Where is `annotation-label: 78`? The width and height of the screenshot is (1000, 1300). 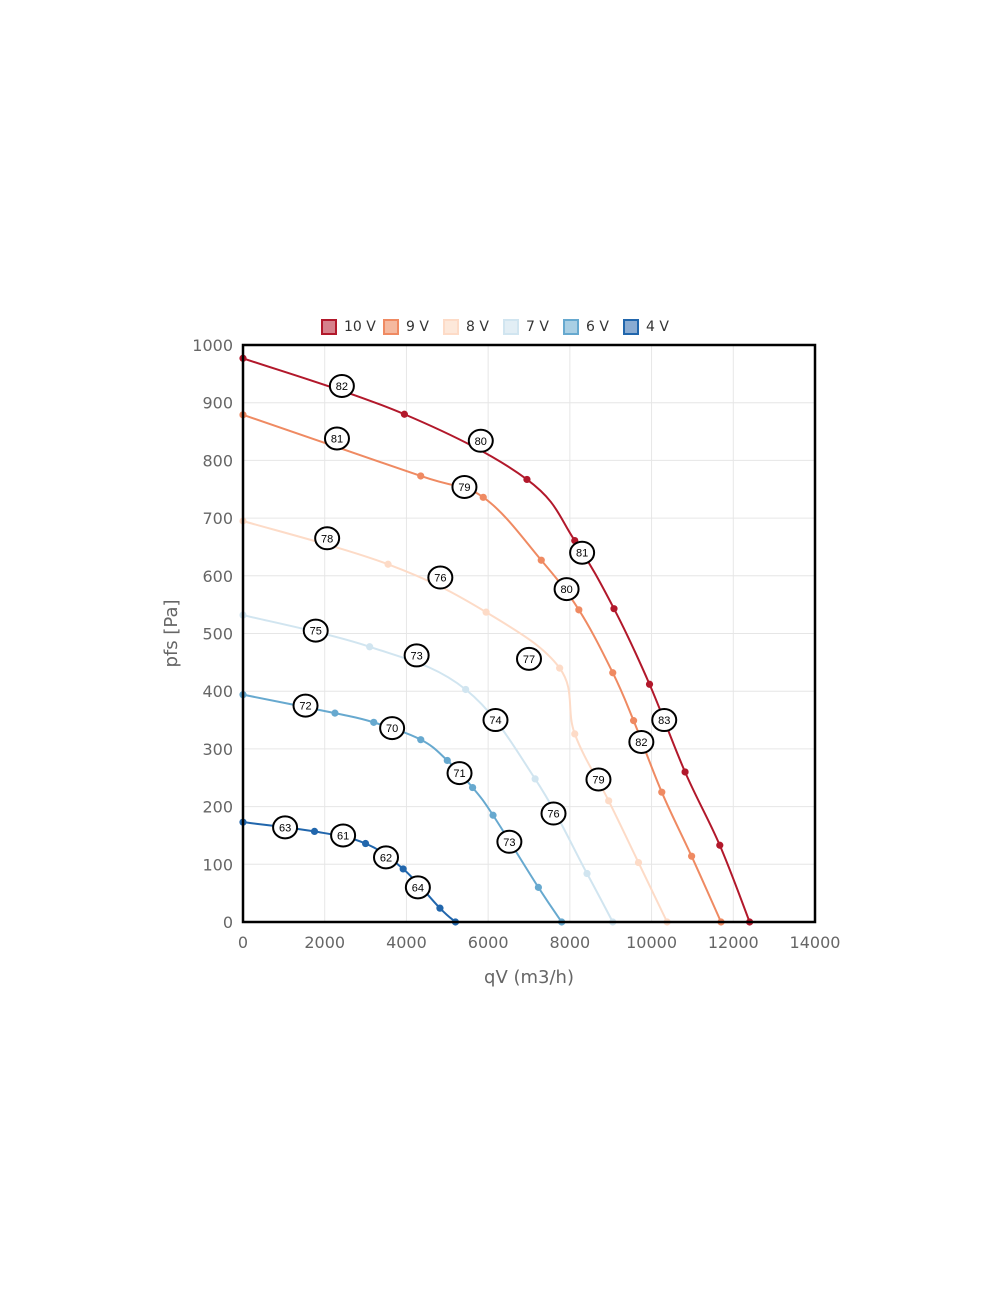
annotation-label: 78 is located at coordinates (327, 539).